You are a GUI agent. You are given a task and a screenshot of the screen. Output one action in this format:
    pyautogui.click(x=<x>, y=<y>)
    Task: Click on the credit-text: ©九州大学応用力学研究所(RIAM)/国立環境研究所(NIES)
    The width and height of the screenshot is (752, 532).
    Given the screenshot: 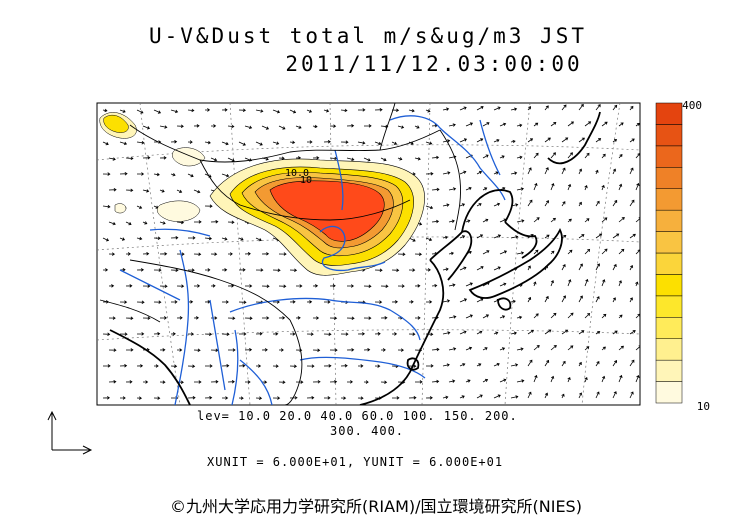 What is the action you would take?
    pyautogui.click(x=376, y=506)
    